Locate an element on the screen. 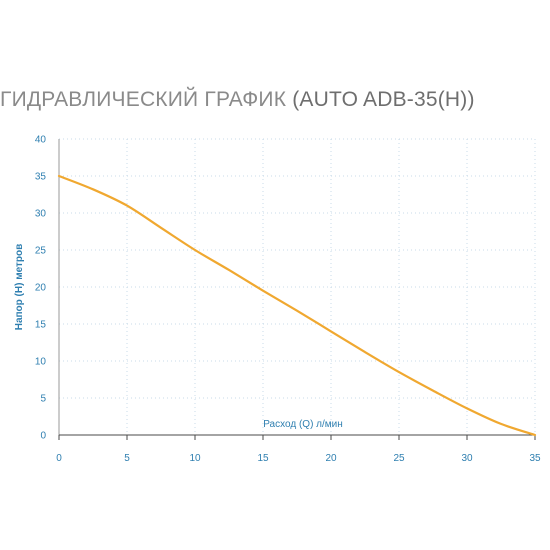  x-tick-label: 20 is located at coordinates (331, 458).